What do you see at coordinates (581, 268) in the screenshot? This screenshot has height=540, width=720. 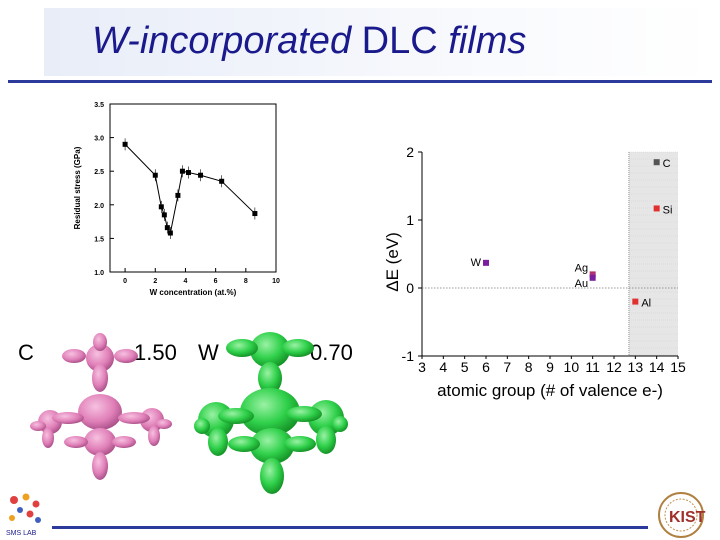 I see `chart2-point-label: Ag` at bounding box center [581, 268].